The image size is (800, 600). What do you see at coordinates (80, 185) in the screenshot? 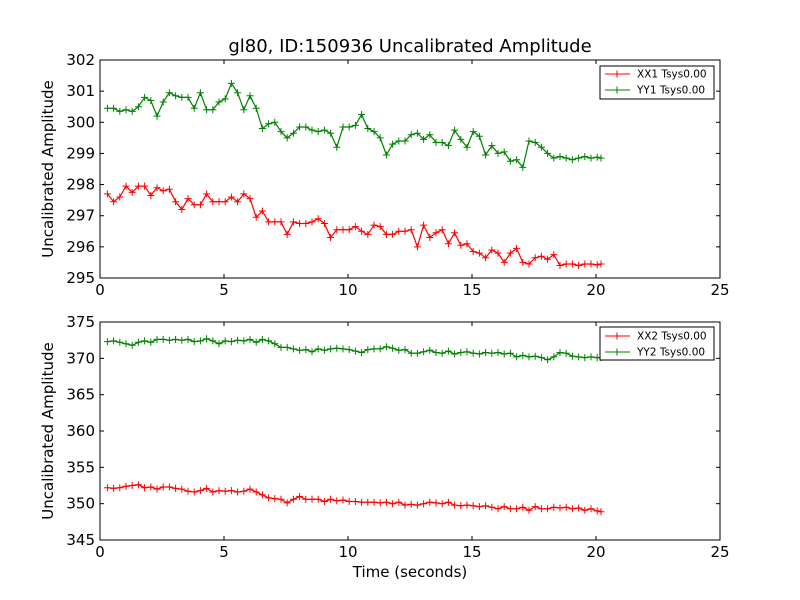
I see `top-y-tick-label: 298` at bounding box center [80, 185].